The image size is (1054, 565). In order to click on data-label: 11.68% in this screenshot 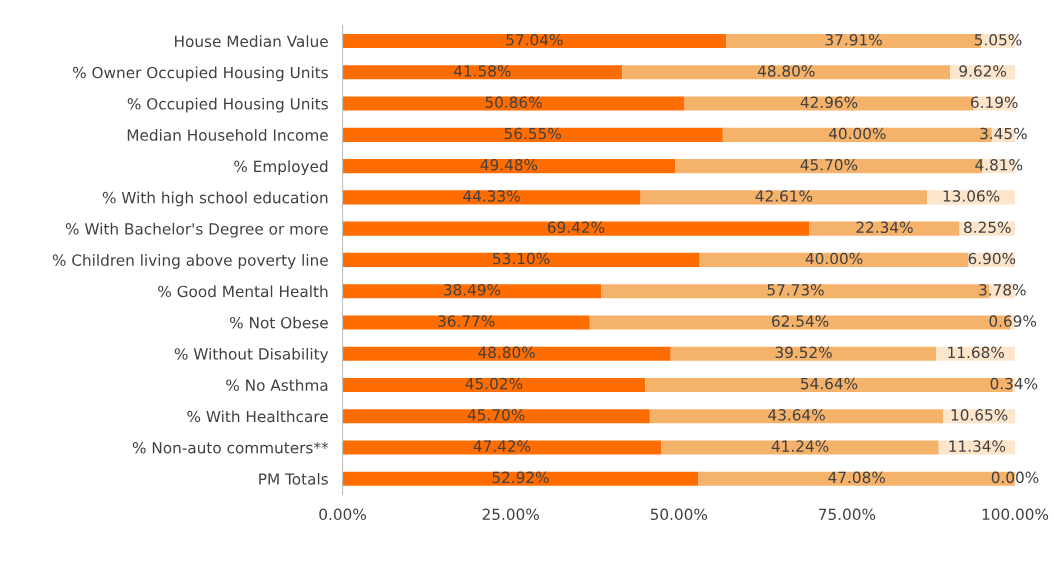, I will do `click(976, 352)`.